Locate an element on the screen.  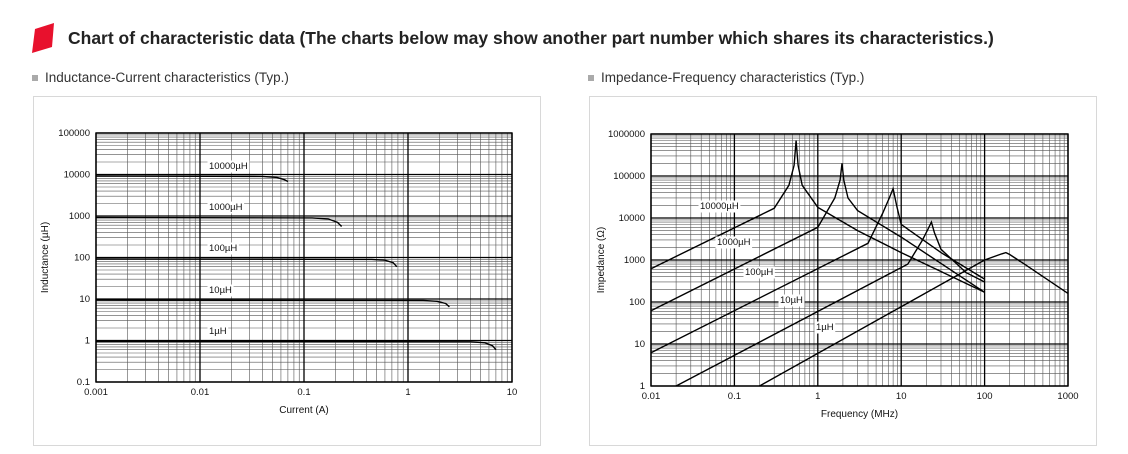
x-axis-label: Frequency (MHz) is located at coordinates (859, 414).